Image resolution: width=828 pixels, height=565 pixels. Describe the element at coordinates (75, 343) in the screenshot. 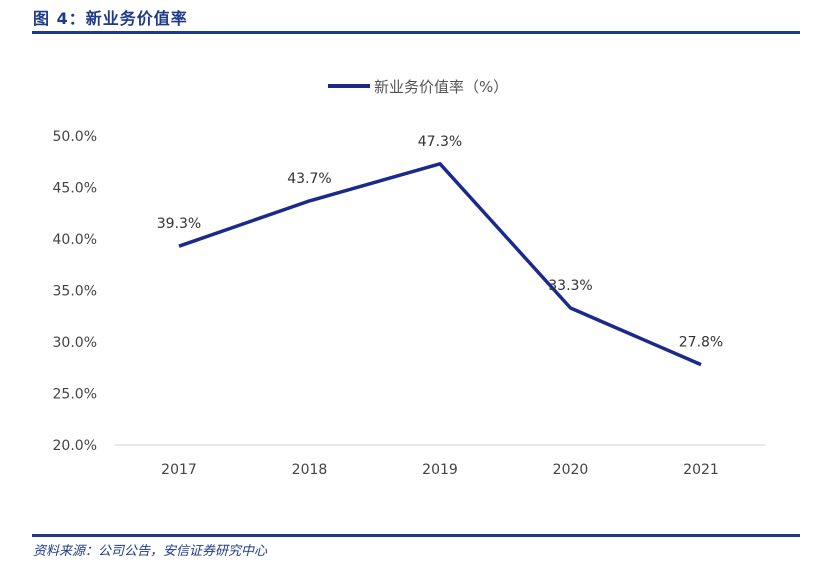

I see `y-tick-label: 30.0%` at that location.